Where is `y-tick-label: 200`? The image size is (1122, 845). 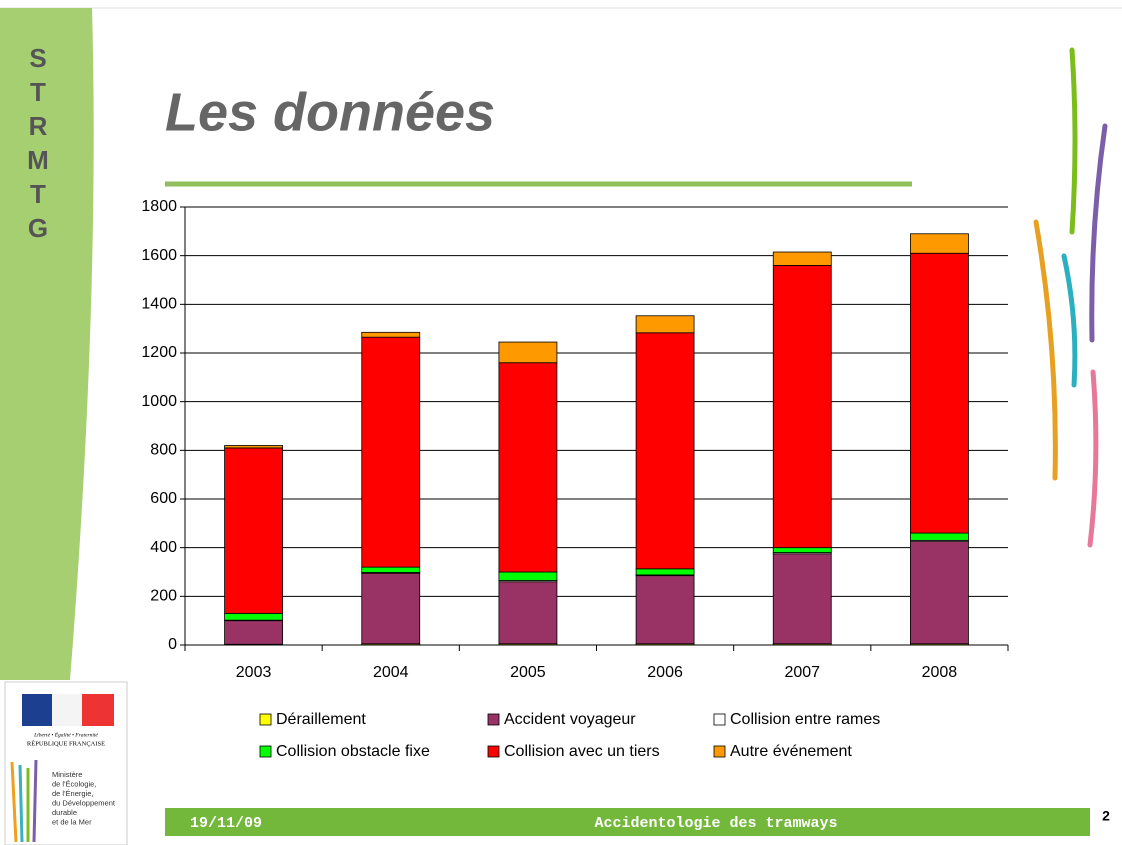 y-tick-label: 200 is located at coordinates (163, 596).